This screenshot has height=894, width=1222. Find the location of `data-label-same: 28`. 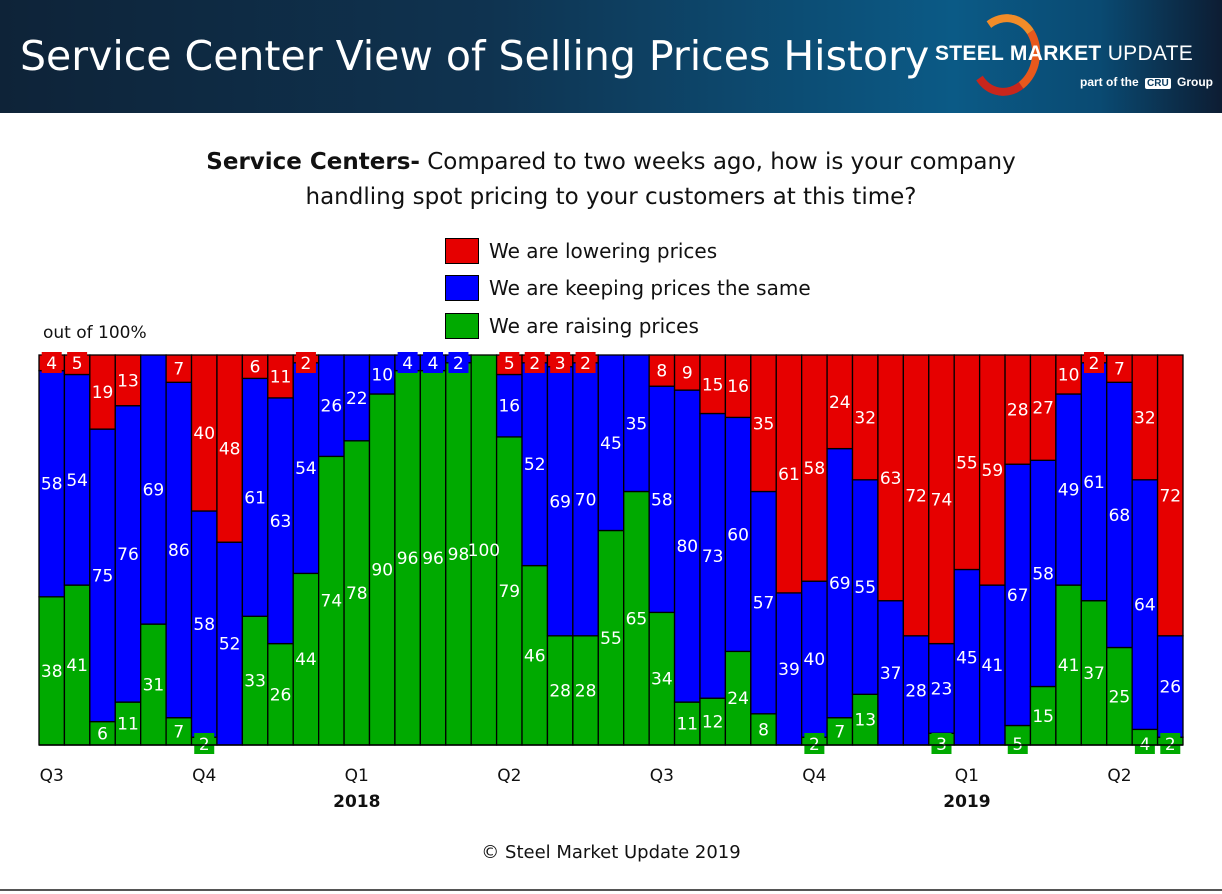

data-label-same: 28 is located at coordinates (916, 691).